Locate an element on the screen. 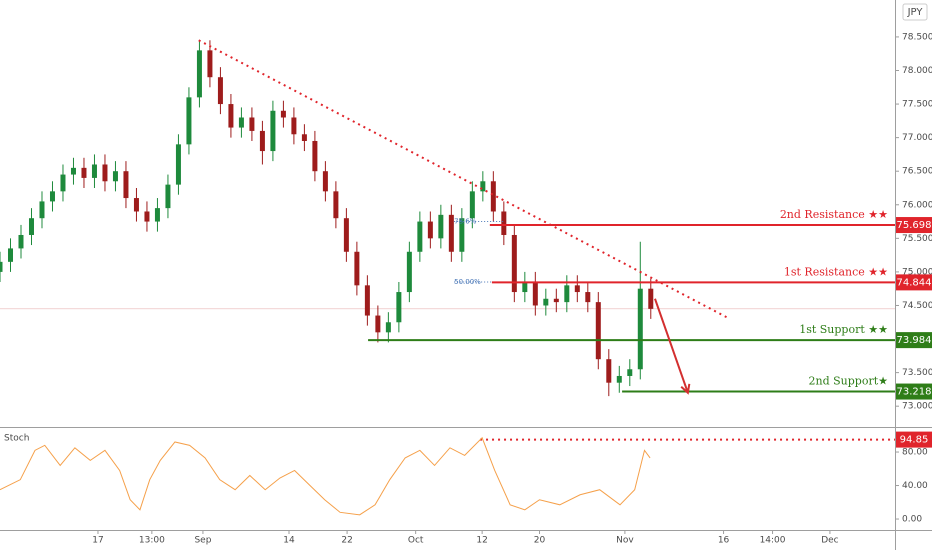 Image resolution: width=932 pixels, height=550 pixels. arrow-head is located at coordinates (685, 389).